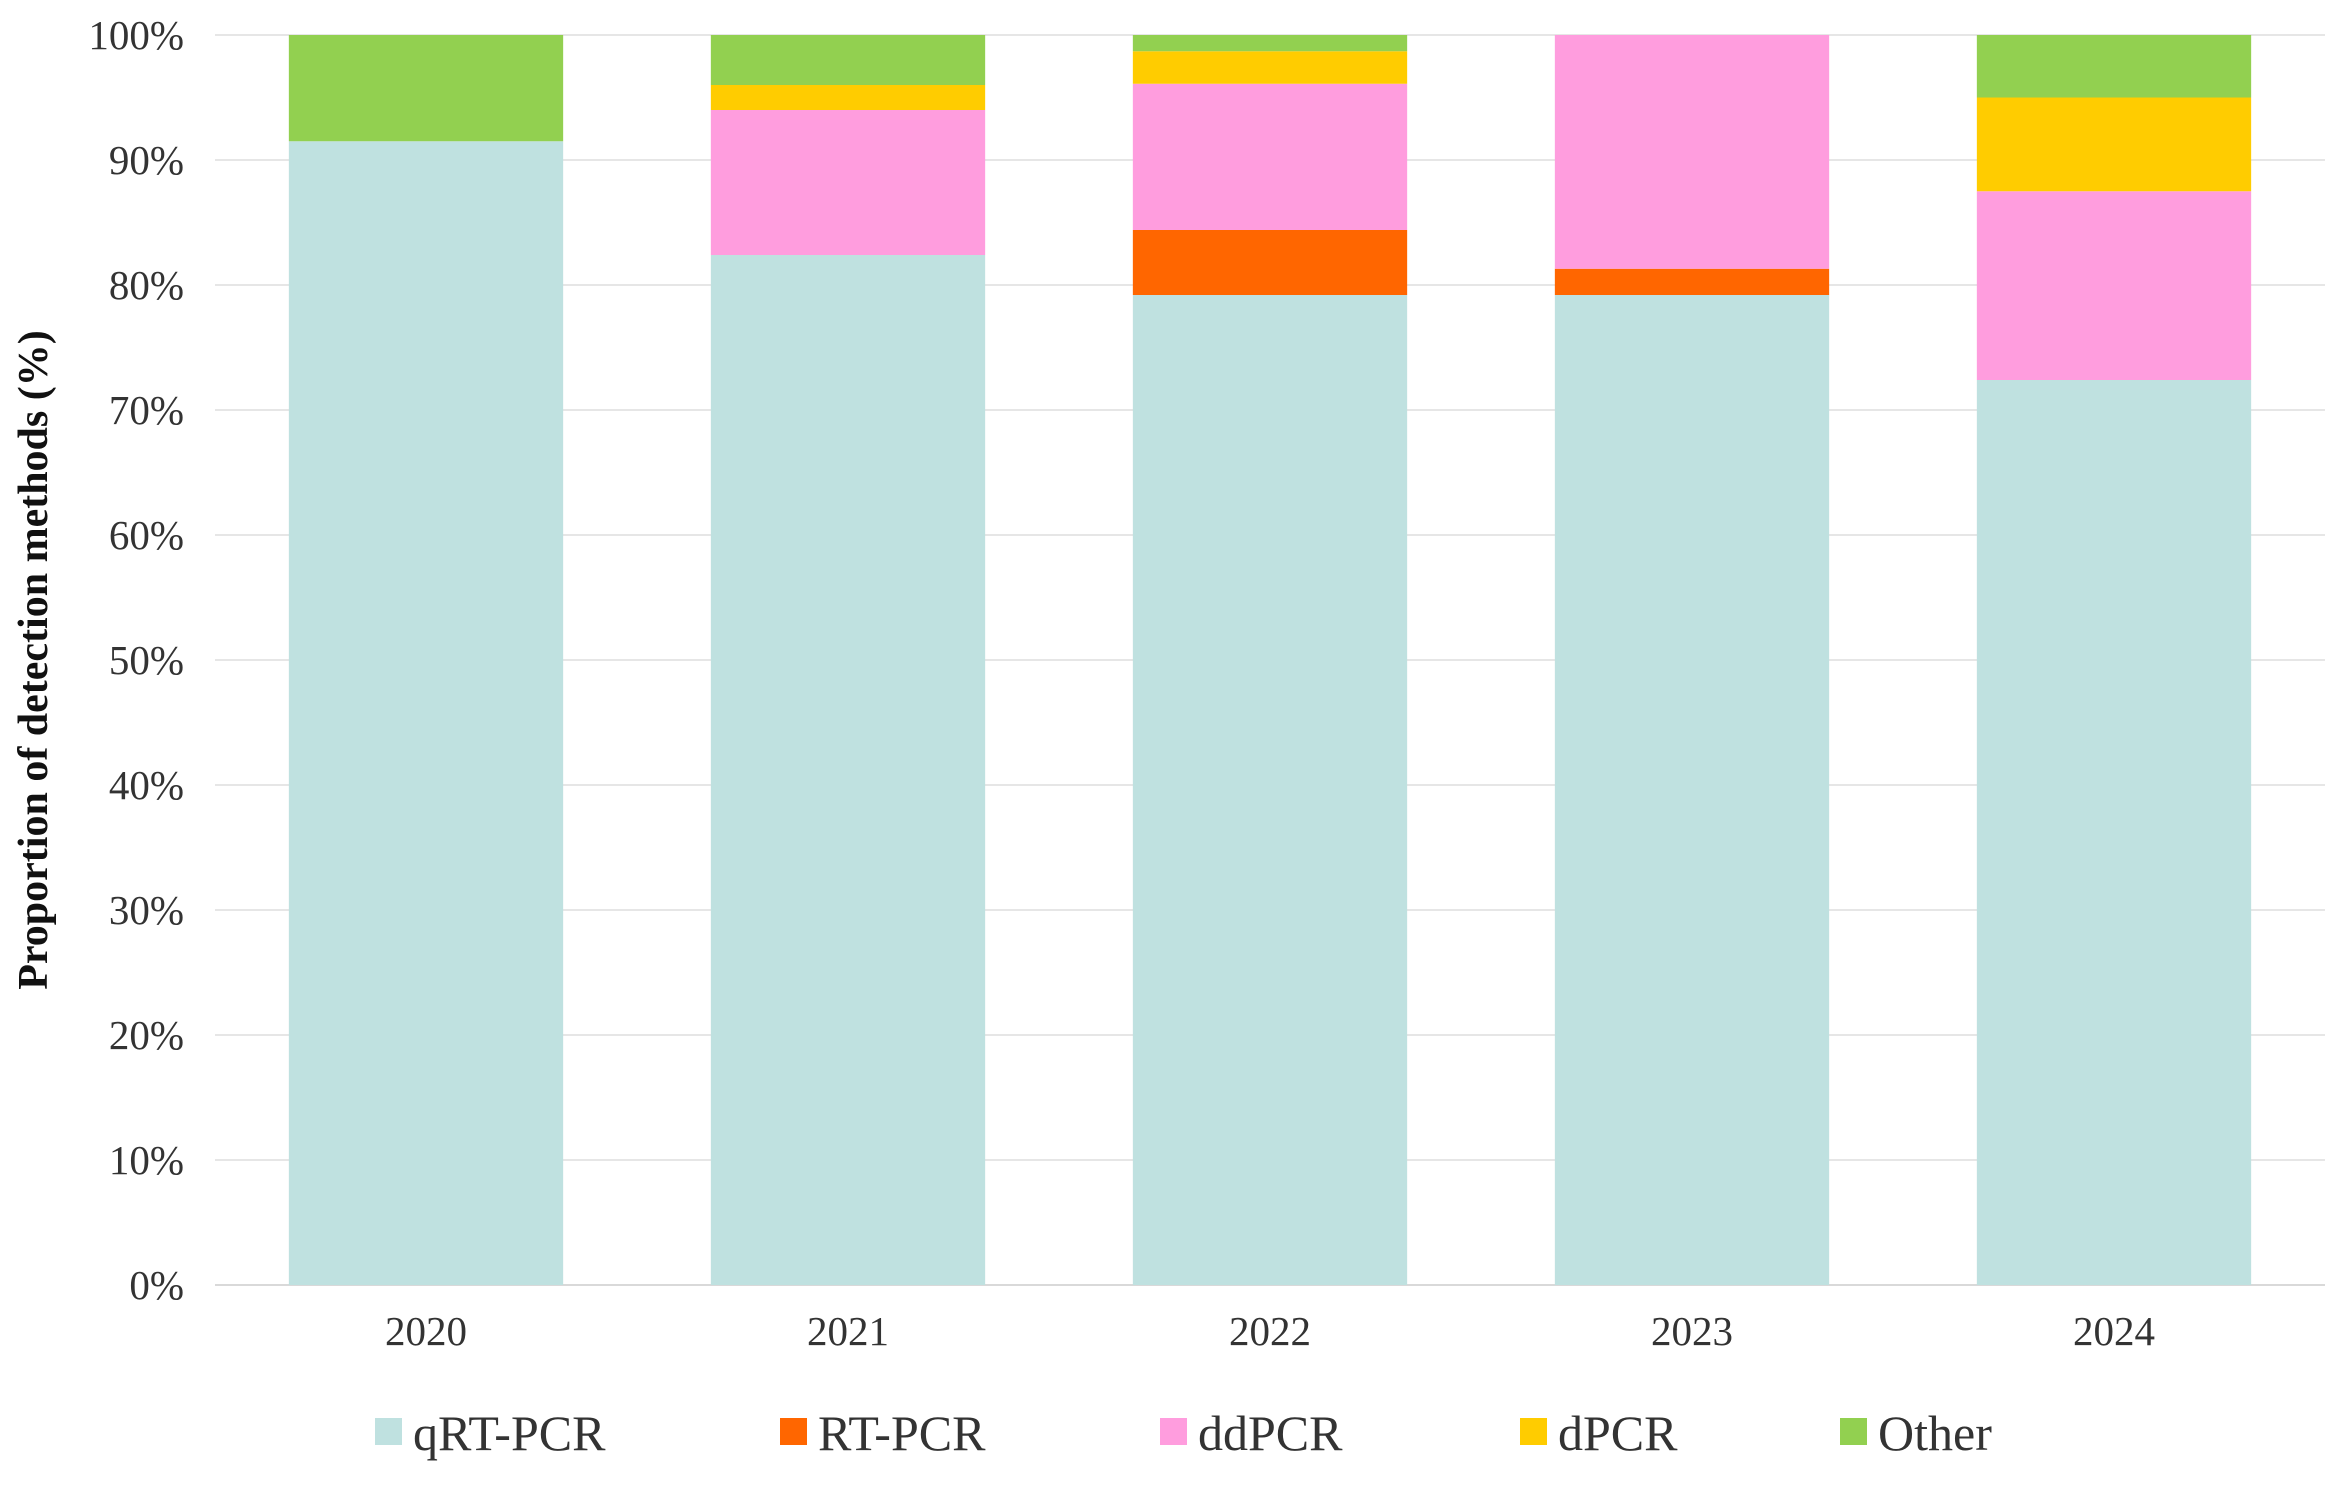  What do you see at coordinates (2114, 1331) in the screenshot?
I see `x-tick-label: 2024` at bounding box center [2114, 1331].